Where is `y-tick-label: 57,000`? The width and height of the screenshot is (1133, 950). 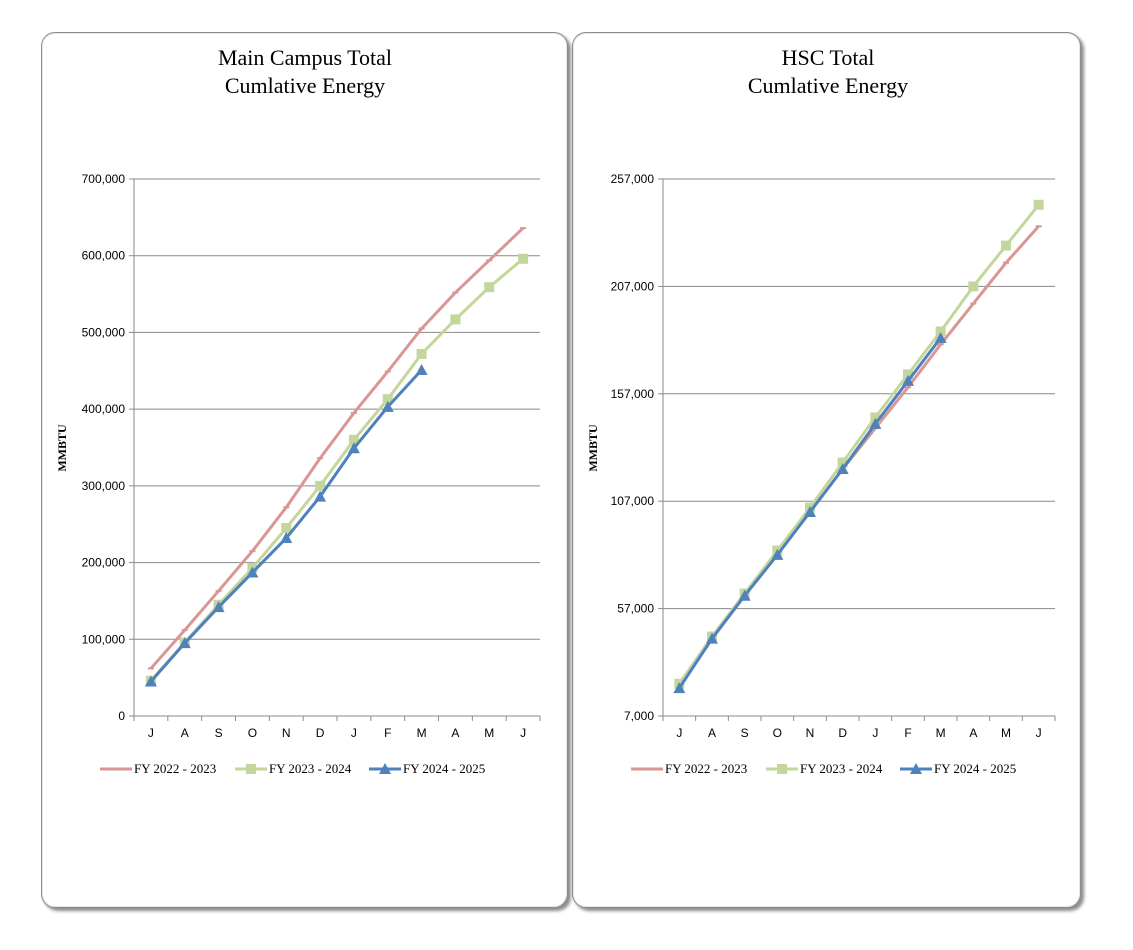 y-tick-label: 57,000 is located at coordinates (635, 609).